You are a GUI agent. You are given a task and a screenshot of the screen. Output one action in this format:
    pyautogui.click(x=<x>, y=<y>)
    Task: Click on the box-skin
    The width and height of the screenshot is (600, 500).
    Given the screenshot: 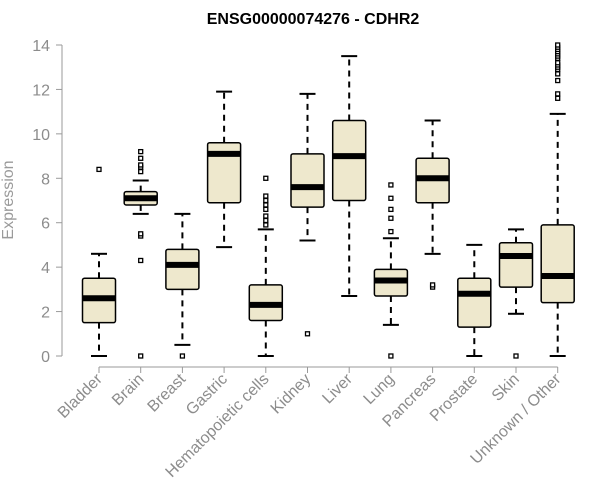 What is the action you would take?
    pyautogui.click(x=516, y=293)
    